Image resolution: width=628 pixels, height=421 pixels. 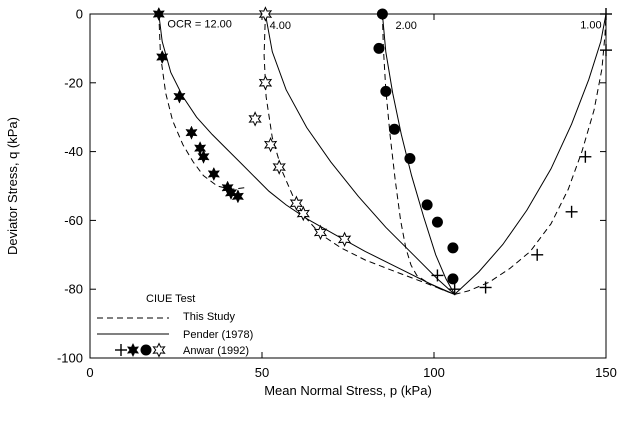 What do you see at coordinates (170, 299) in the screenshot?
I see `legend-title: CIUE Test` at bounding box center [170, 299].